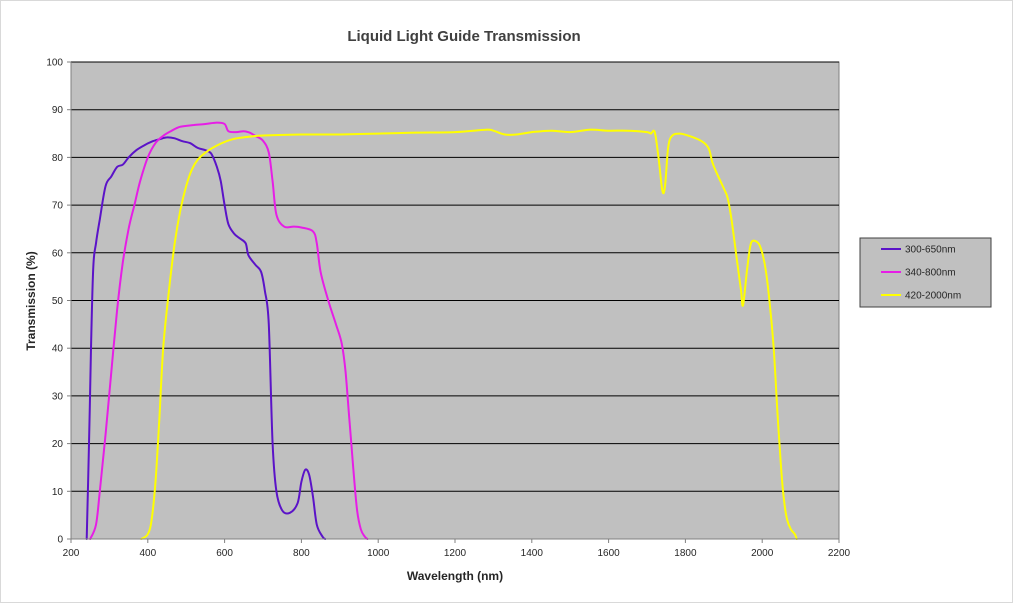 This screenshot has width=1013, height=604. Describe the element at coordinates (58, 206) in the screenshot. I see `y-tick-label: 70` at that location.